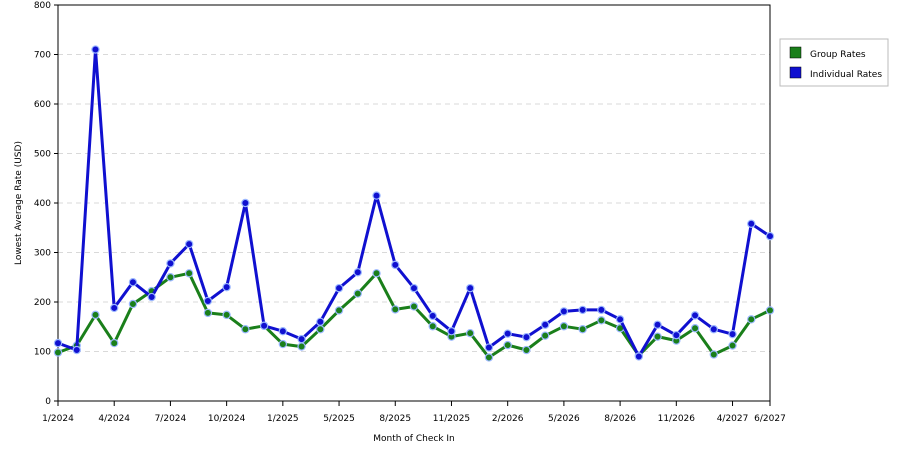 The height and width of the screenshot is (450, 900). I want to click on x-tick-label: 5/2026, so click(564, 419).